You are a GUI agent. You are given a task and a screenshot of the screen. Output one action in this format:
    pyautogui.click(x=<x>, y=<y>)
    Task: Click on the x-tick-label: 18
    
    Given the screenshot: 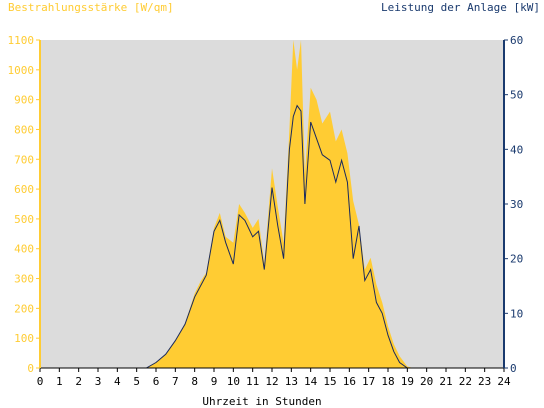 What is the action you would take?
    pyautogui.click(x=387, y=381)
    